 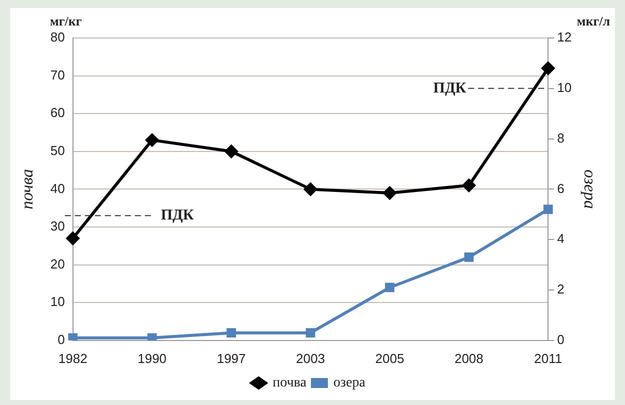 What do you see at coordinates (560, 188) in the screenshot?
I see `y2-tick-label: 6` at bounding box center [560, 188].